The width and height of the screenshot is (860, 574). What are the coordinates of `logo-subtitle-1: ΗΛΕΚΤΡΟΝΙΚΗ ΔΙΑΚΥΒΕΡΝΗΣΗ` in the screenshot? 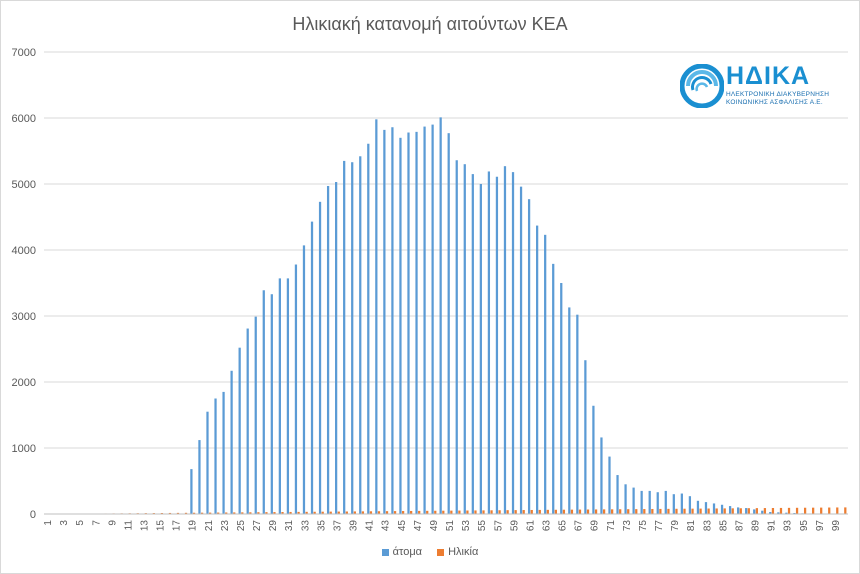 It's located at (778, 94).